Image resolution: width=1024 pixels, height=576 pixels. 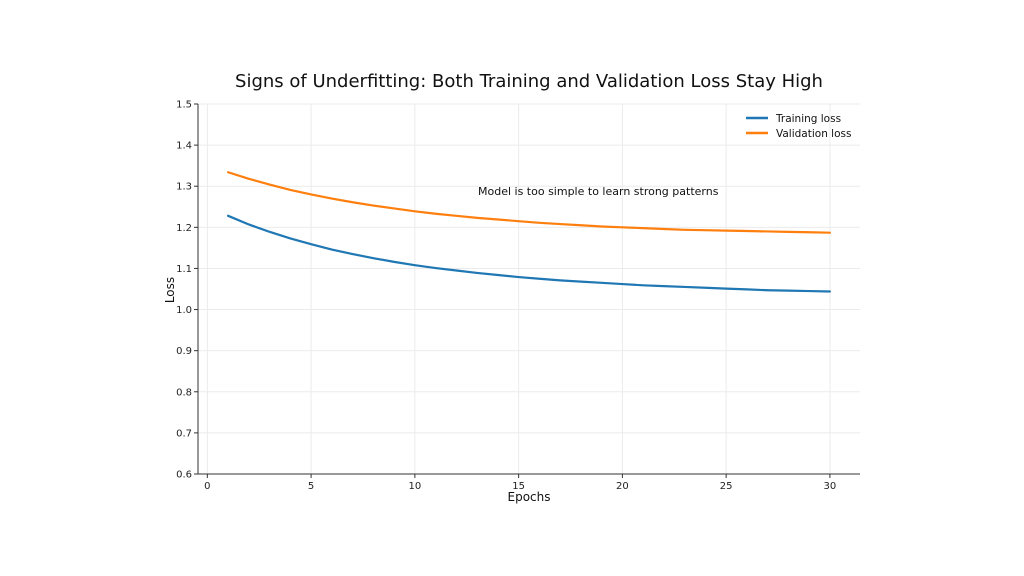 What do you see at coordinates (726, 486) in the screenshot?
I see `x-tick-label-5: 25` at bounding box center [726, 486].